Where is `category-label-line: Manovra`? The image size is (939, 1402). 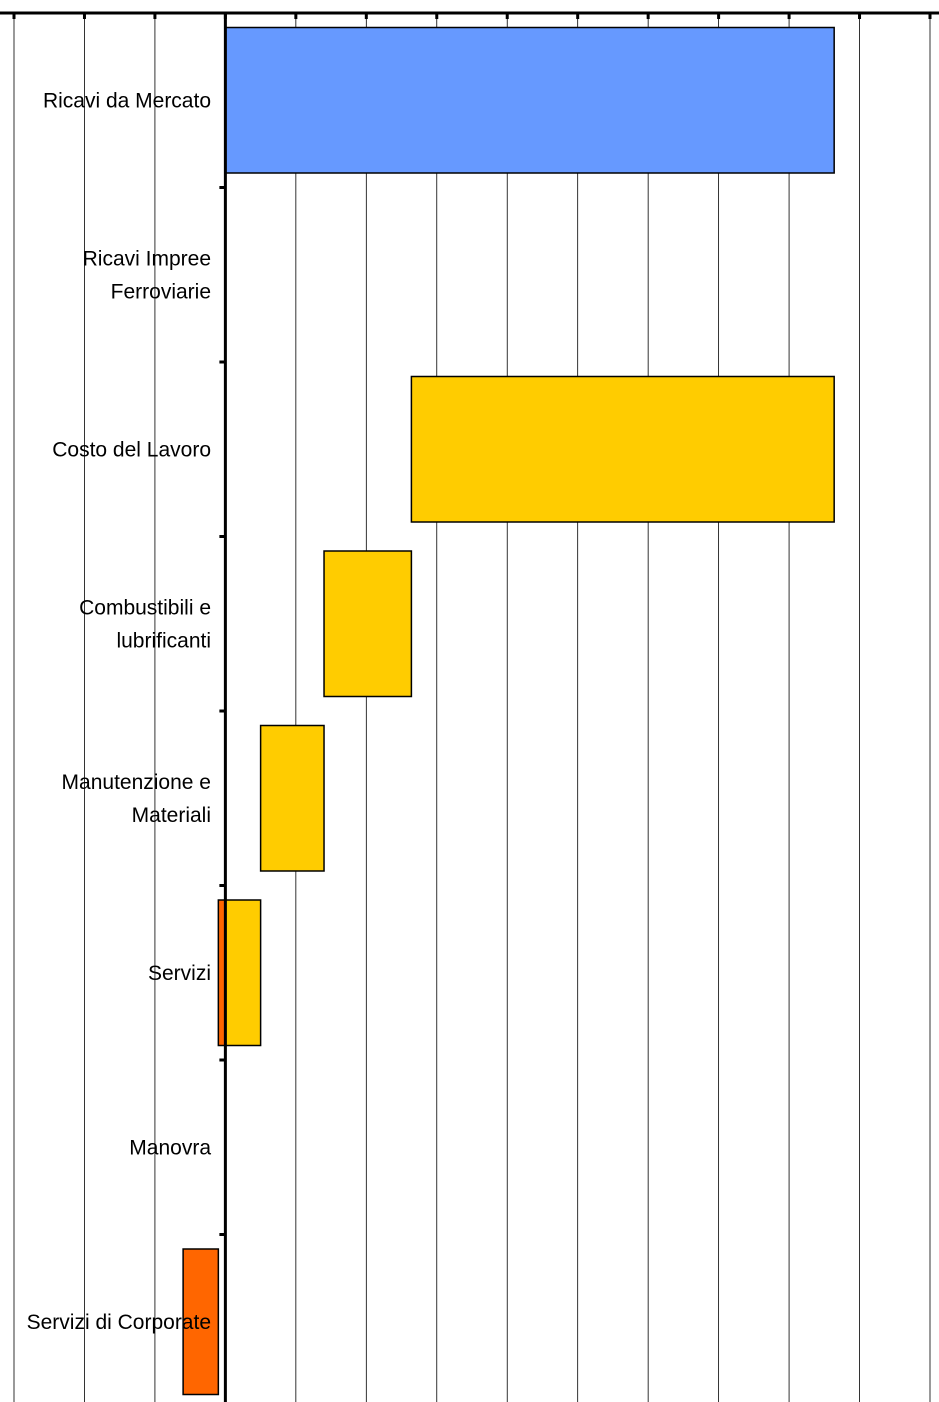
category-label-line: Manovra is located at coordinates (170, 1147).